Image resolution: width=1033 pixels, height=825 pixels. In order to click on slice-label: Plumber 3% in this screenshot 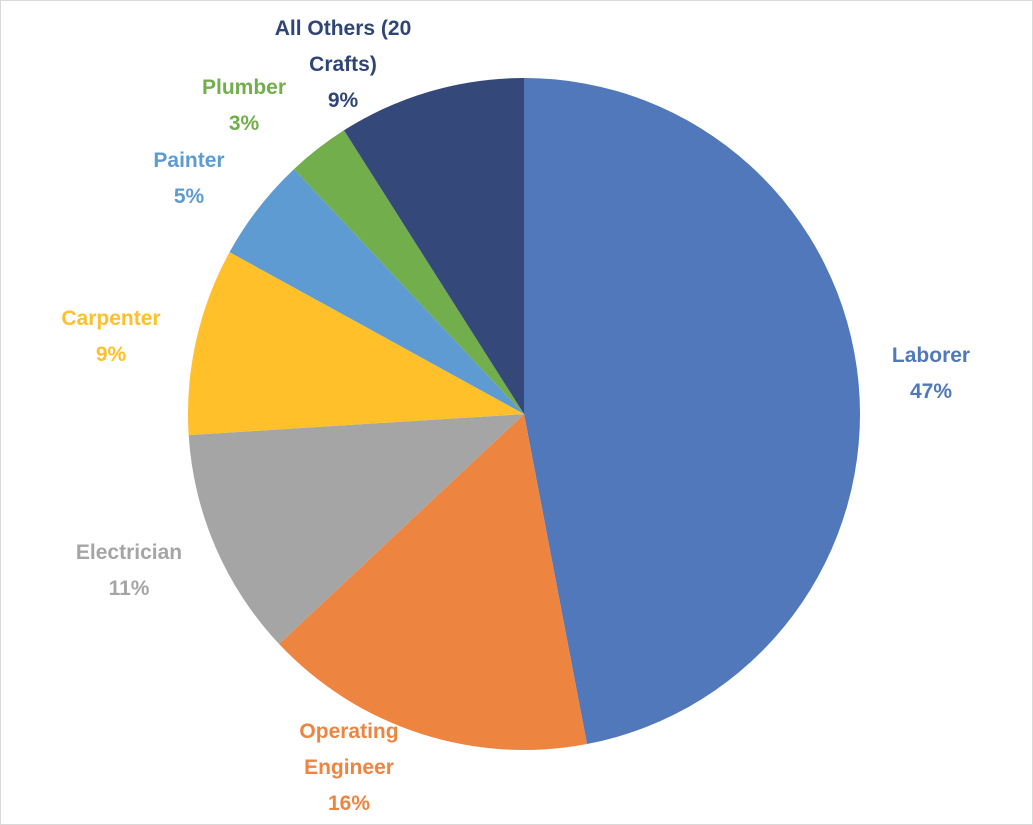, I will do `click(244, 106)`.